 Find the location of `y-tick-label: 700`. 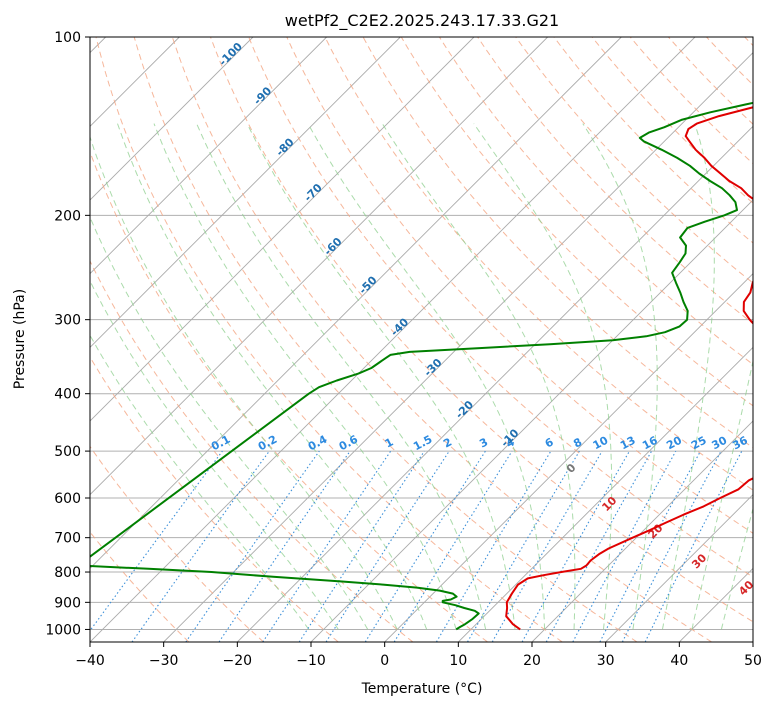

y-tick-label: 700 is located at coordinates (67, 539).